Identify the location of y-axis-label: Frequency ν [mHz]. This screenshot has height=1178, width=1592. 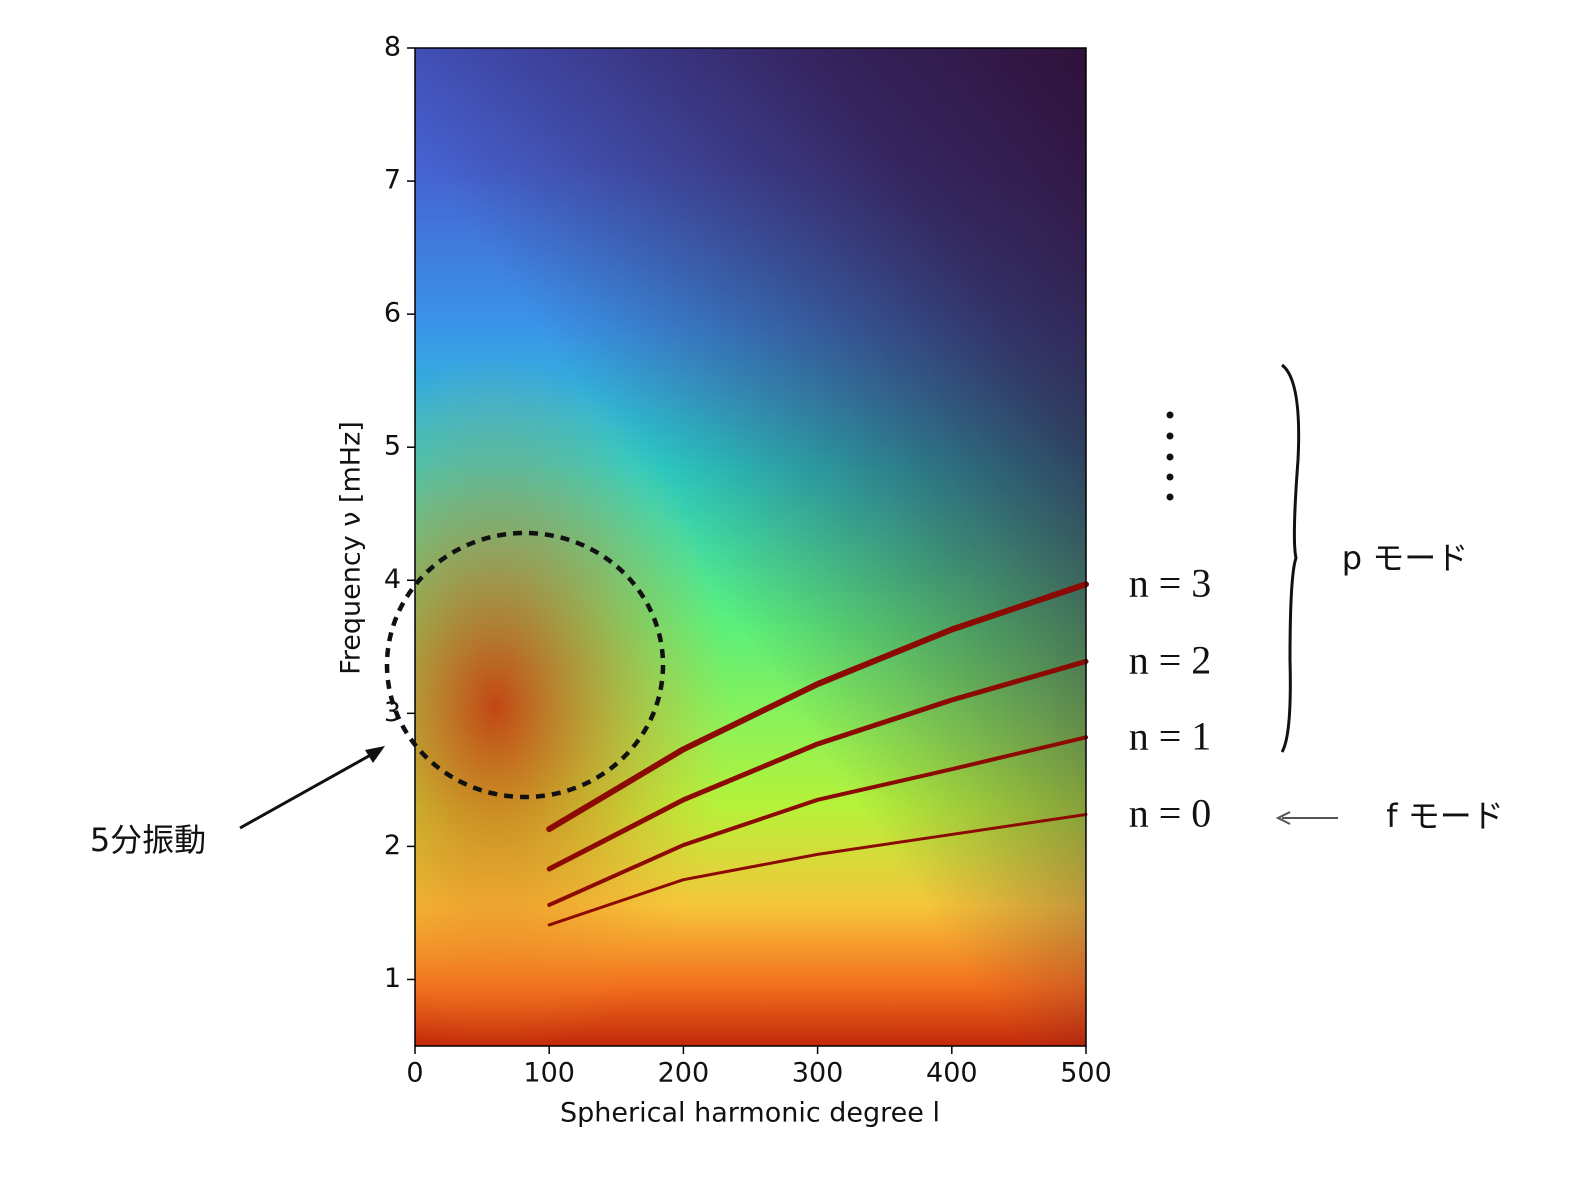
(351, 548).